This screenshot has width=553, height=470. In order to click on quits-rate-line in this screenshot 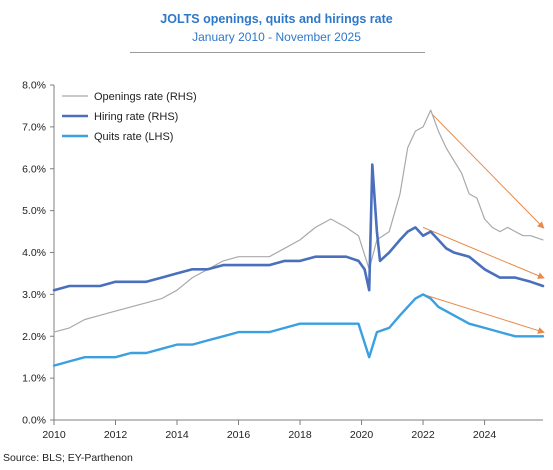, I will do `click(298, 330)`.